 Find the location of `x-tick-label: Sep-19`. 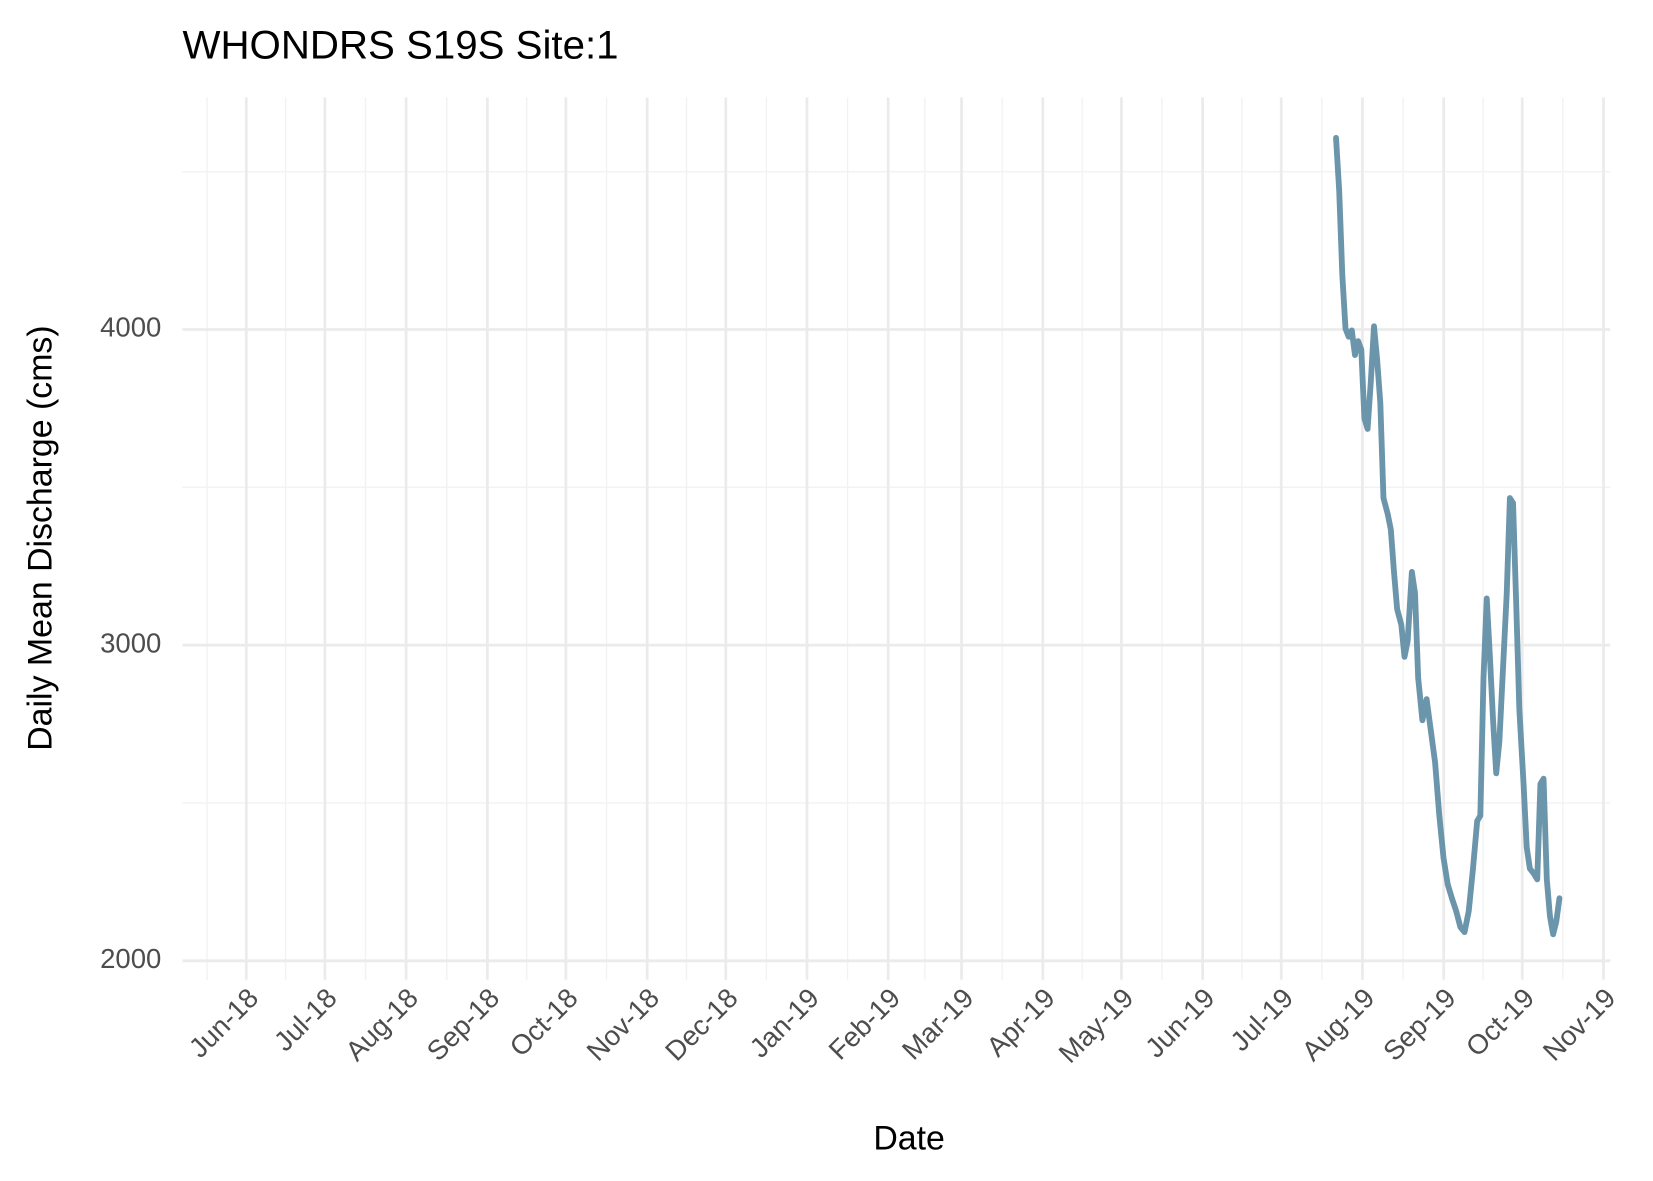

x-tick-label: Sep-19 is located at coordinates (1419, 1024).